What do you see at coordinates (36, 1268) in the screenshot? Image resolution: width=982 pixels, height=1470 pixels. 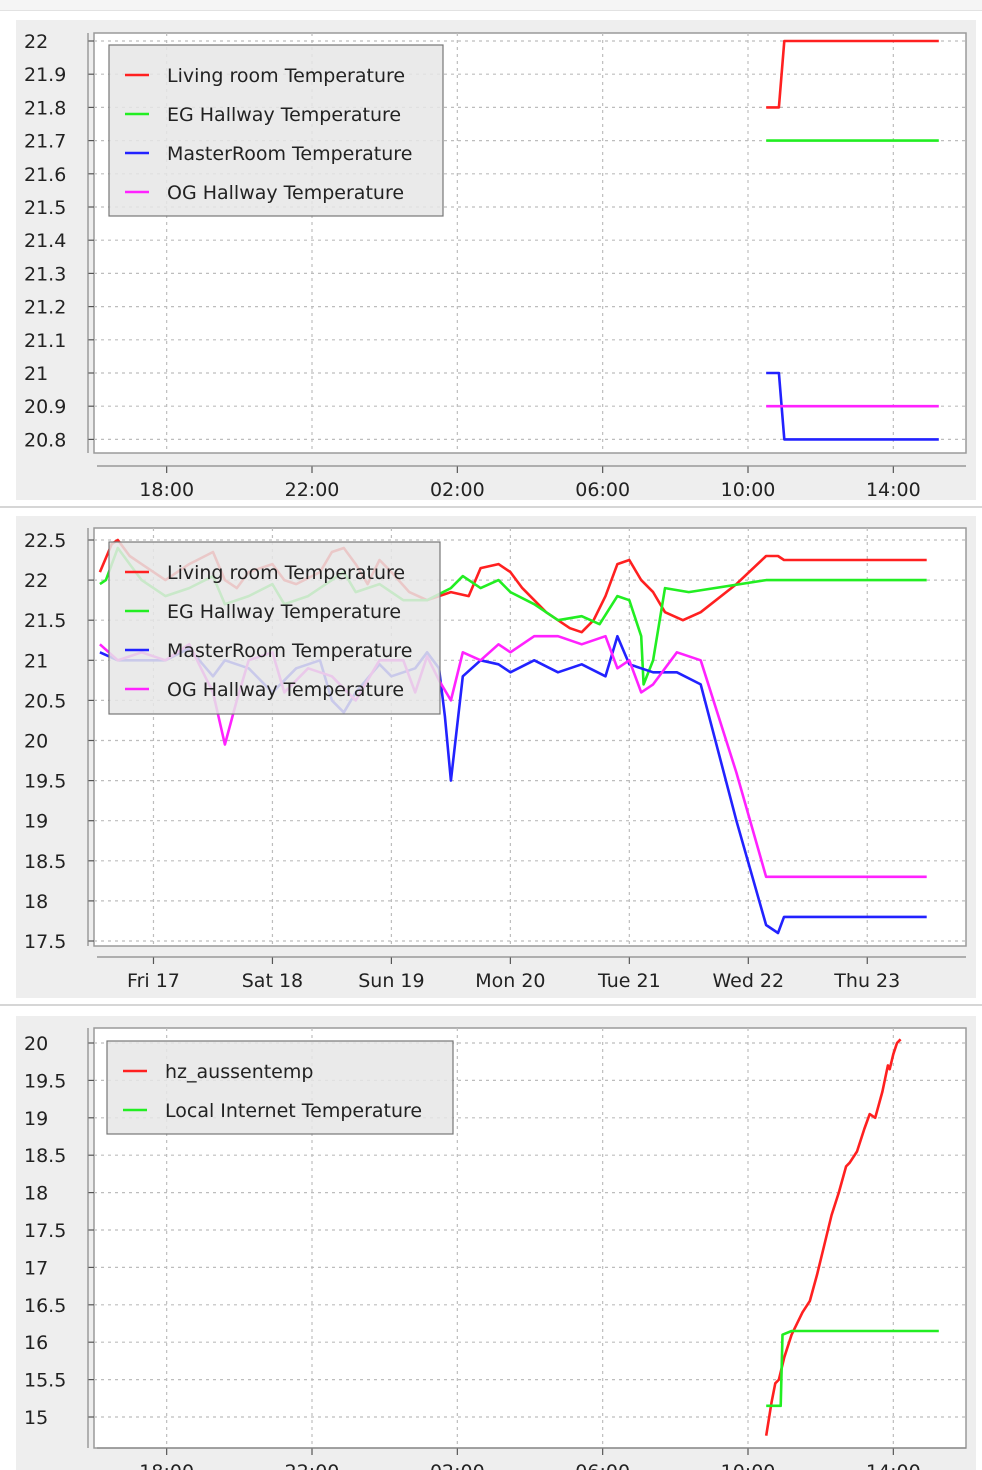 I see `y-tick-label: 17` at bounding box center [36, 1268].